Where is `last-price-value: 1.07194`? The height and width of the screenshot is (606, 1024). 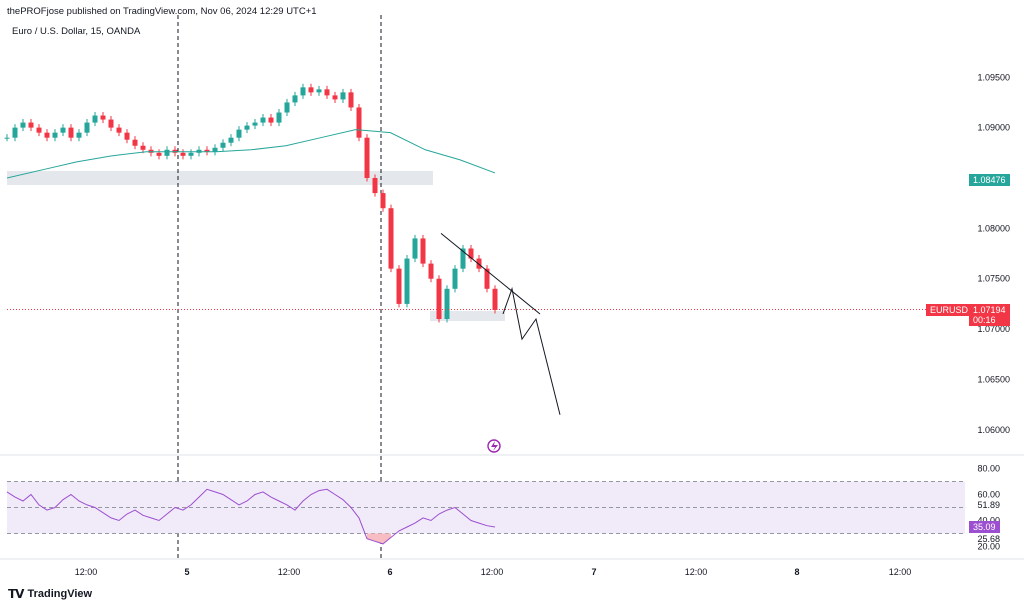 last-price-value: 1.07194 is located at coordinates (989, 309).